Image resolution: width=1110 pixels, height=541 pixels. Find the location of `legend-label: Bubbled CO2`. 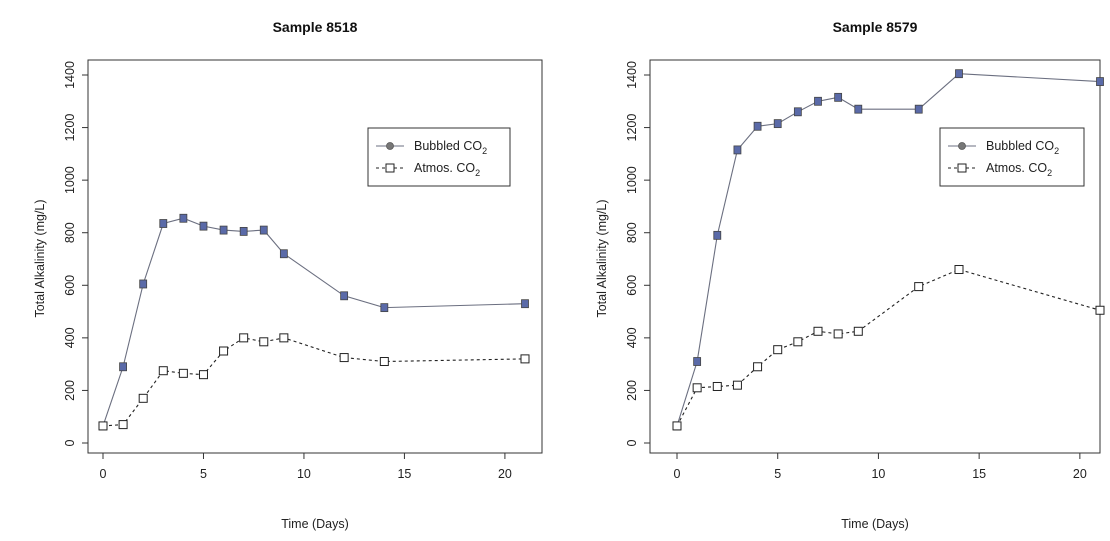

legend-label: Bubbled CO2 is located at coordinates (1022, 147).